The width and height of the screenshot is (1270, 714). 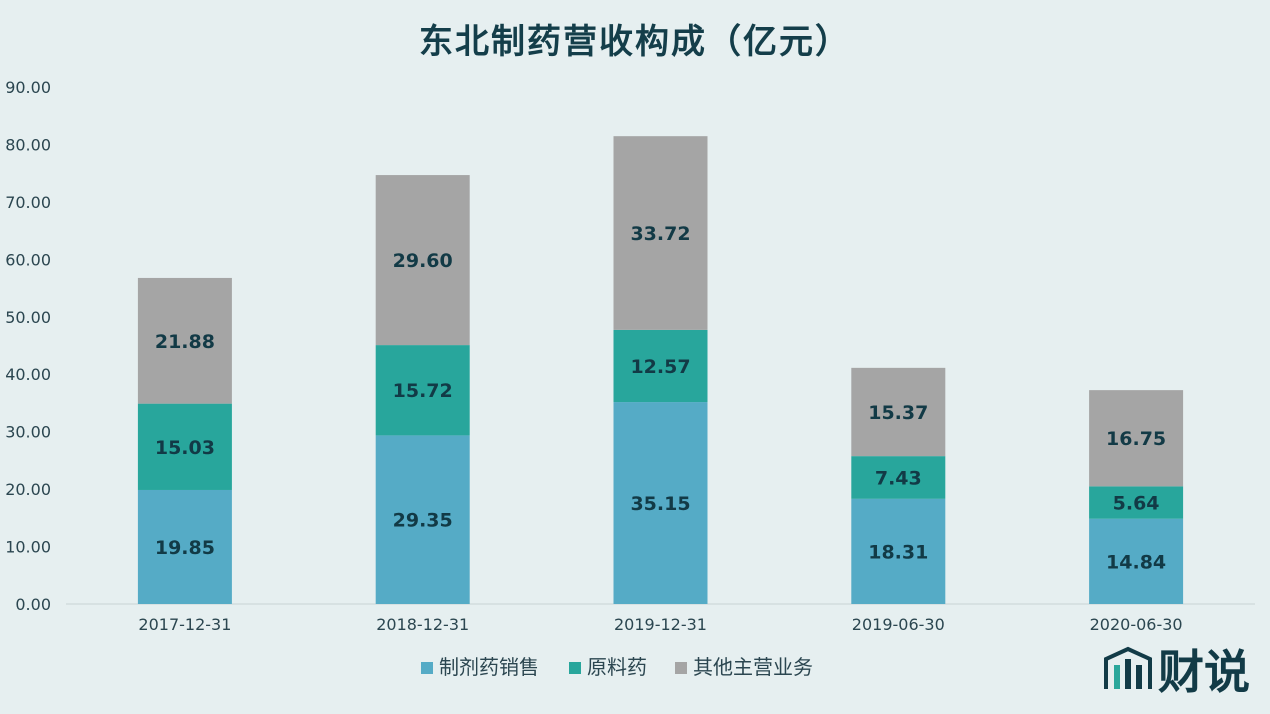 What do you see at coordinates (422, 624) in the screenshot?
I see `x-tick-label: 2018-12-31` at bounding box center [422, 624].